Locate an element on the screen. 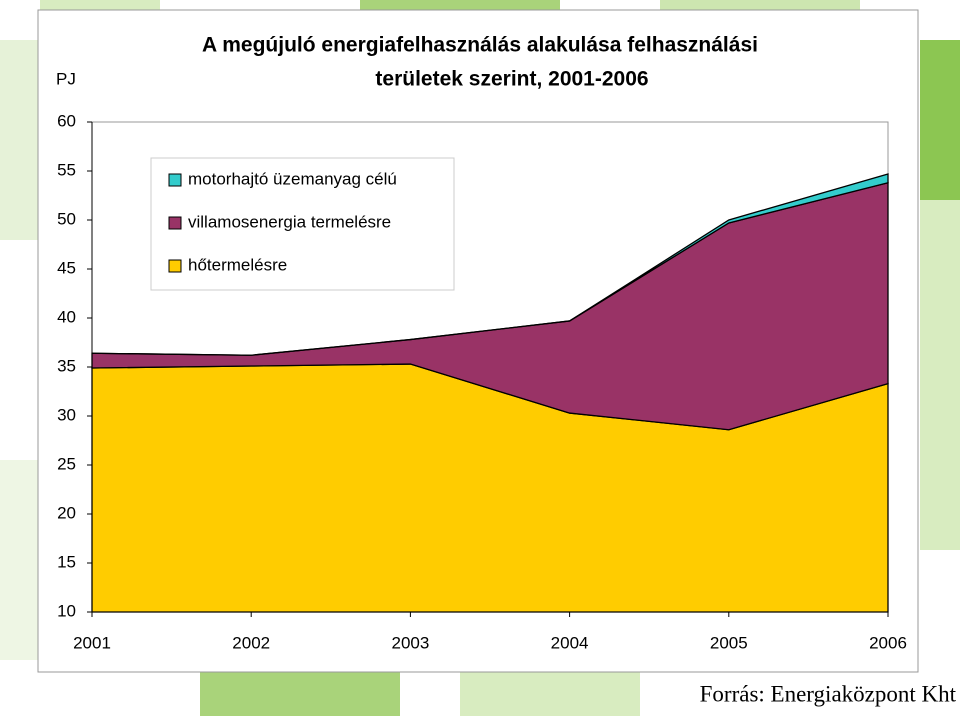 The height and width of the screenshot is (721, 960). y-tick-label: 15 is located at coordinates (66, 561).